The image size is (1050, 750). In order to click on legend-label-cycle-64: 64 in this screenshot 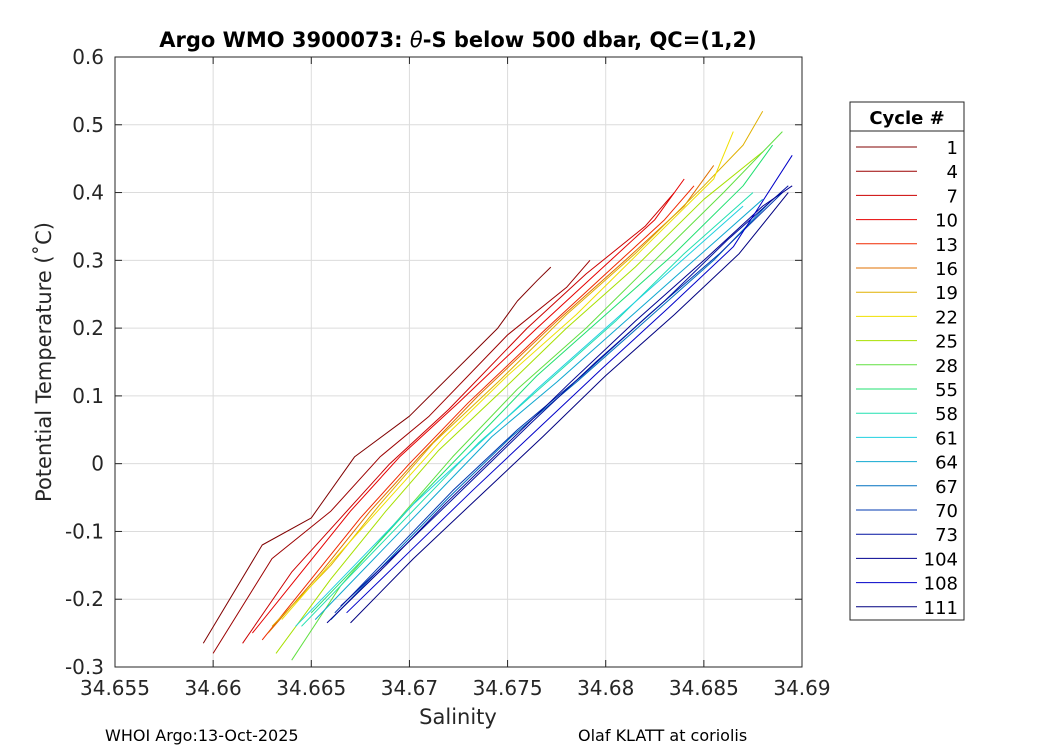, I will do `click(946, 463)`.